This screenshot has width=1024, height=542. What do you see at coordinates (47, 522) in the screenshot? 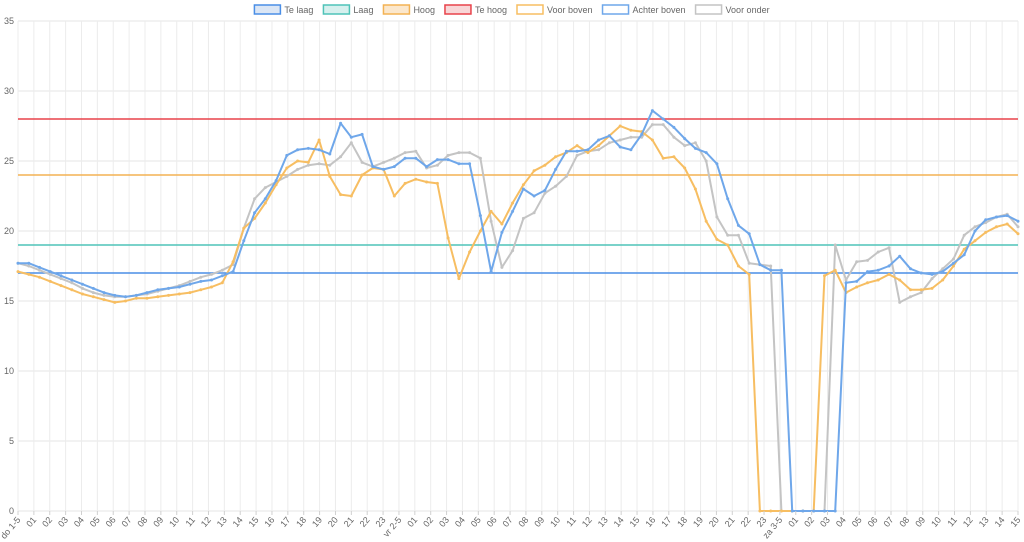
I see `x-tick-label: 02` at bounding box center [47, 522].